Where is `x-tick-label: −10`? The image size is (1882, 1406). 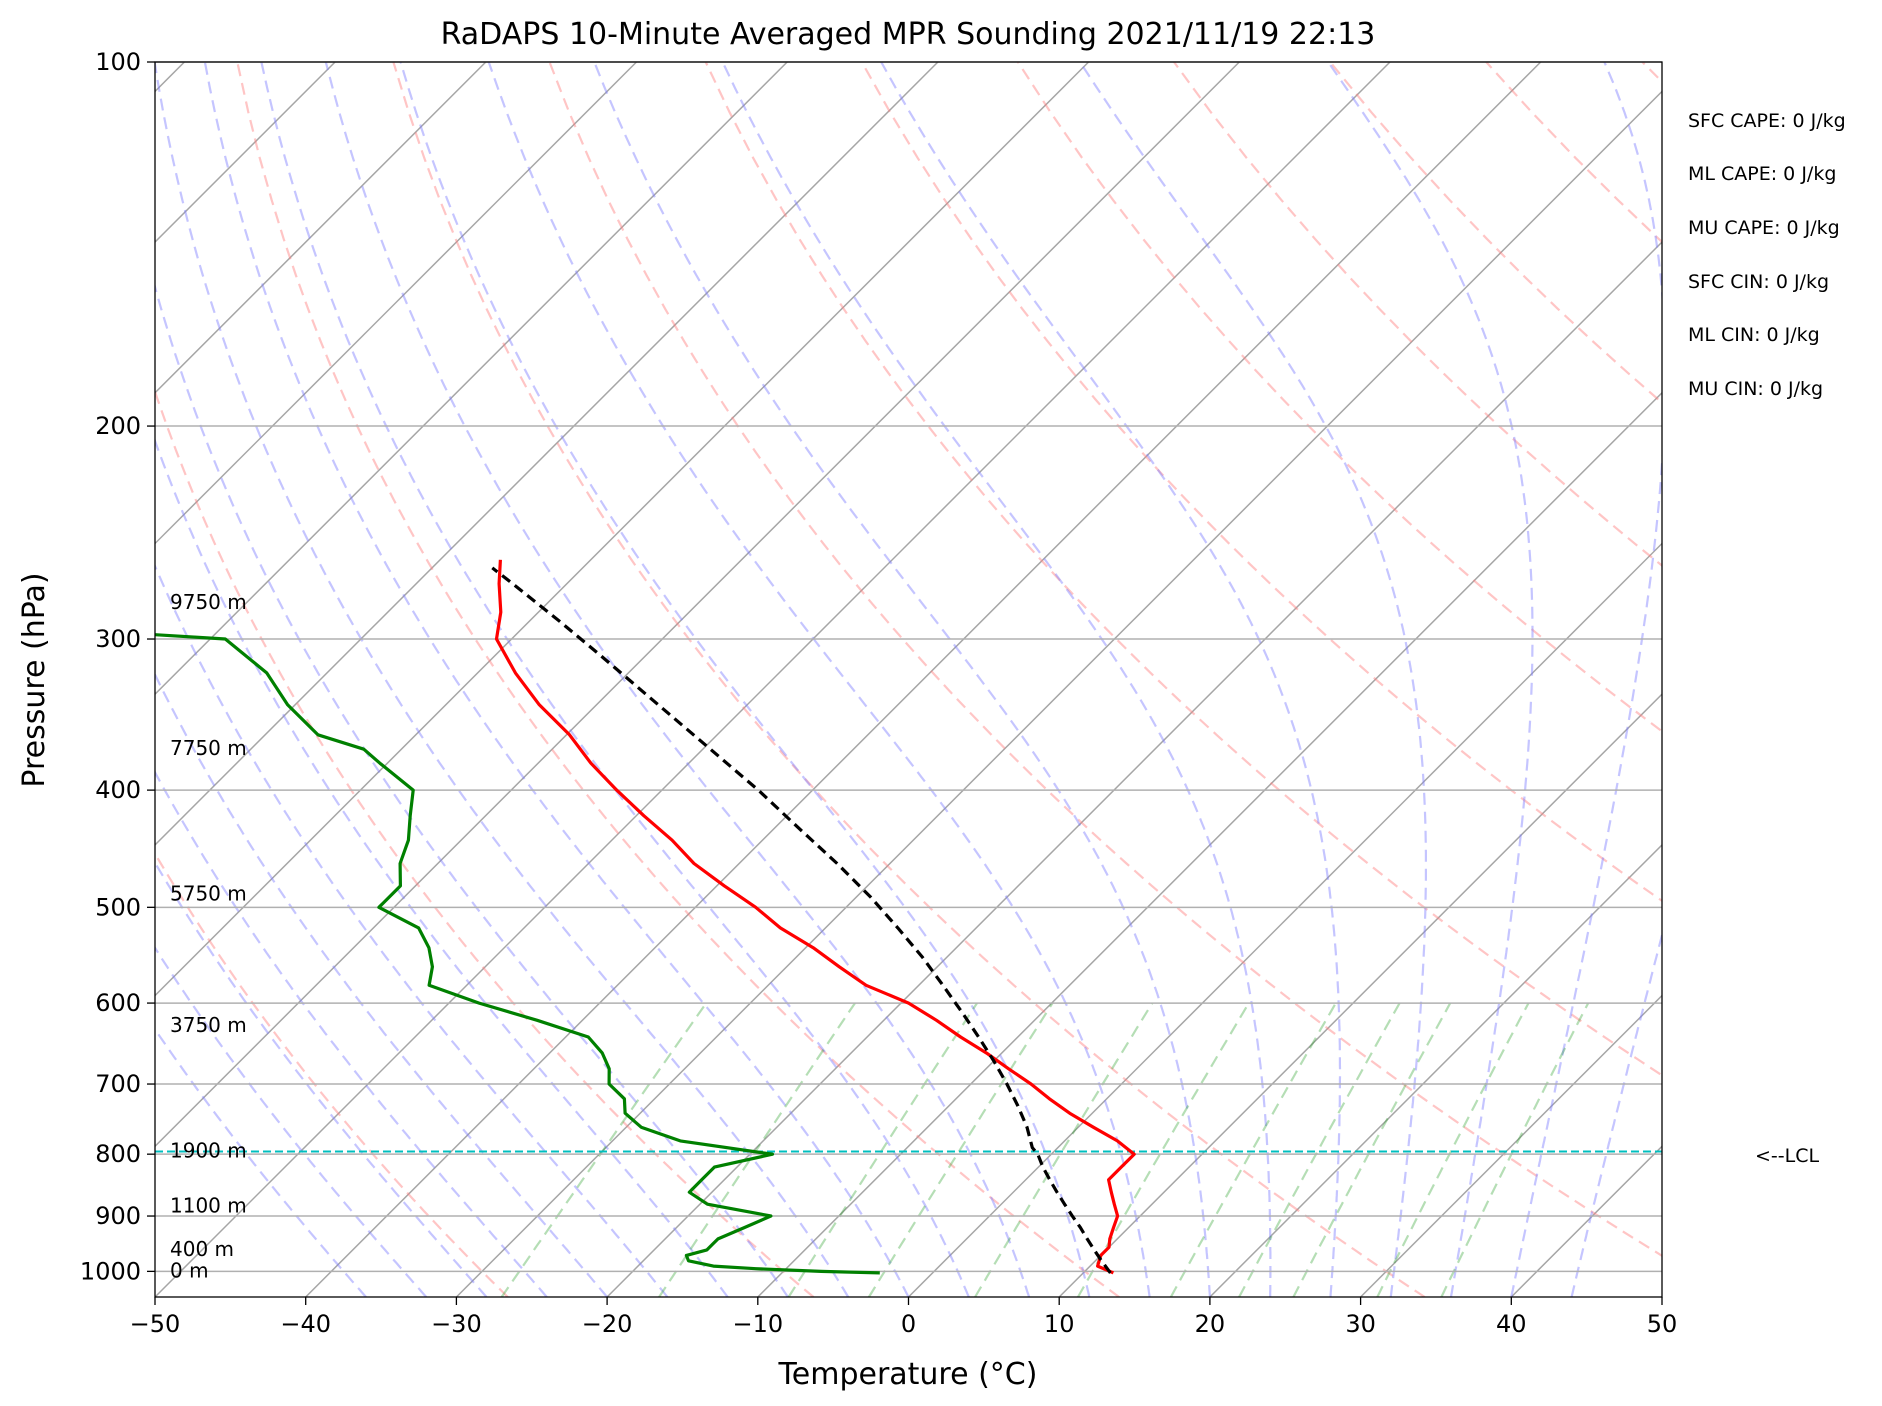
x-tick-label: −10 is located at coordinates (757, 1324).